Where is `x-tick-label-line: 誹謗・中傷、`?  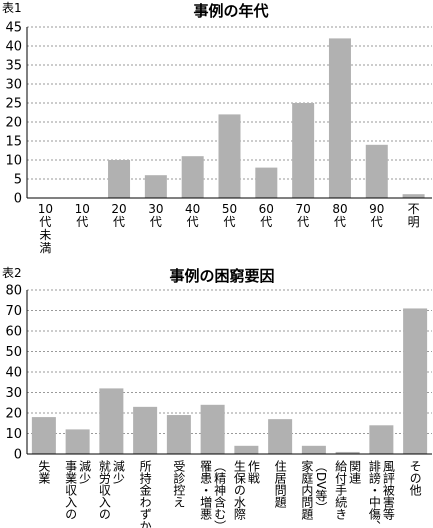
x-tick-label-line: 誹謗・中傷、 is located at coordinates (374, 494).